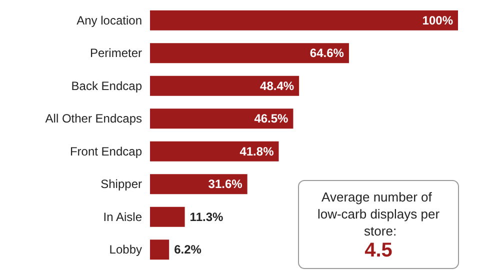  What do you see at coordinates (106, 85) in the screenshot?
I see `y-tick-label: Back Endcap` at bounding box center [106, 85].